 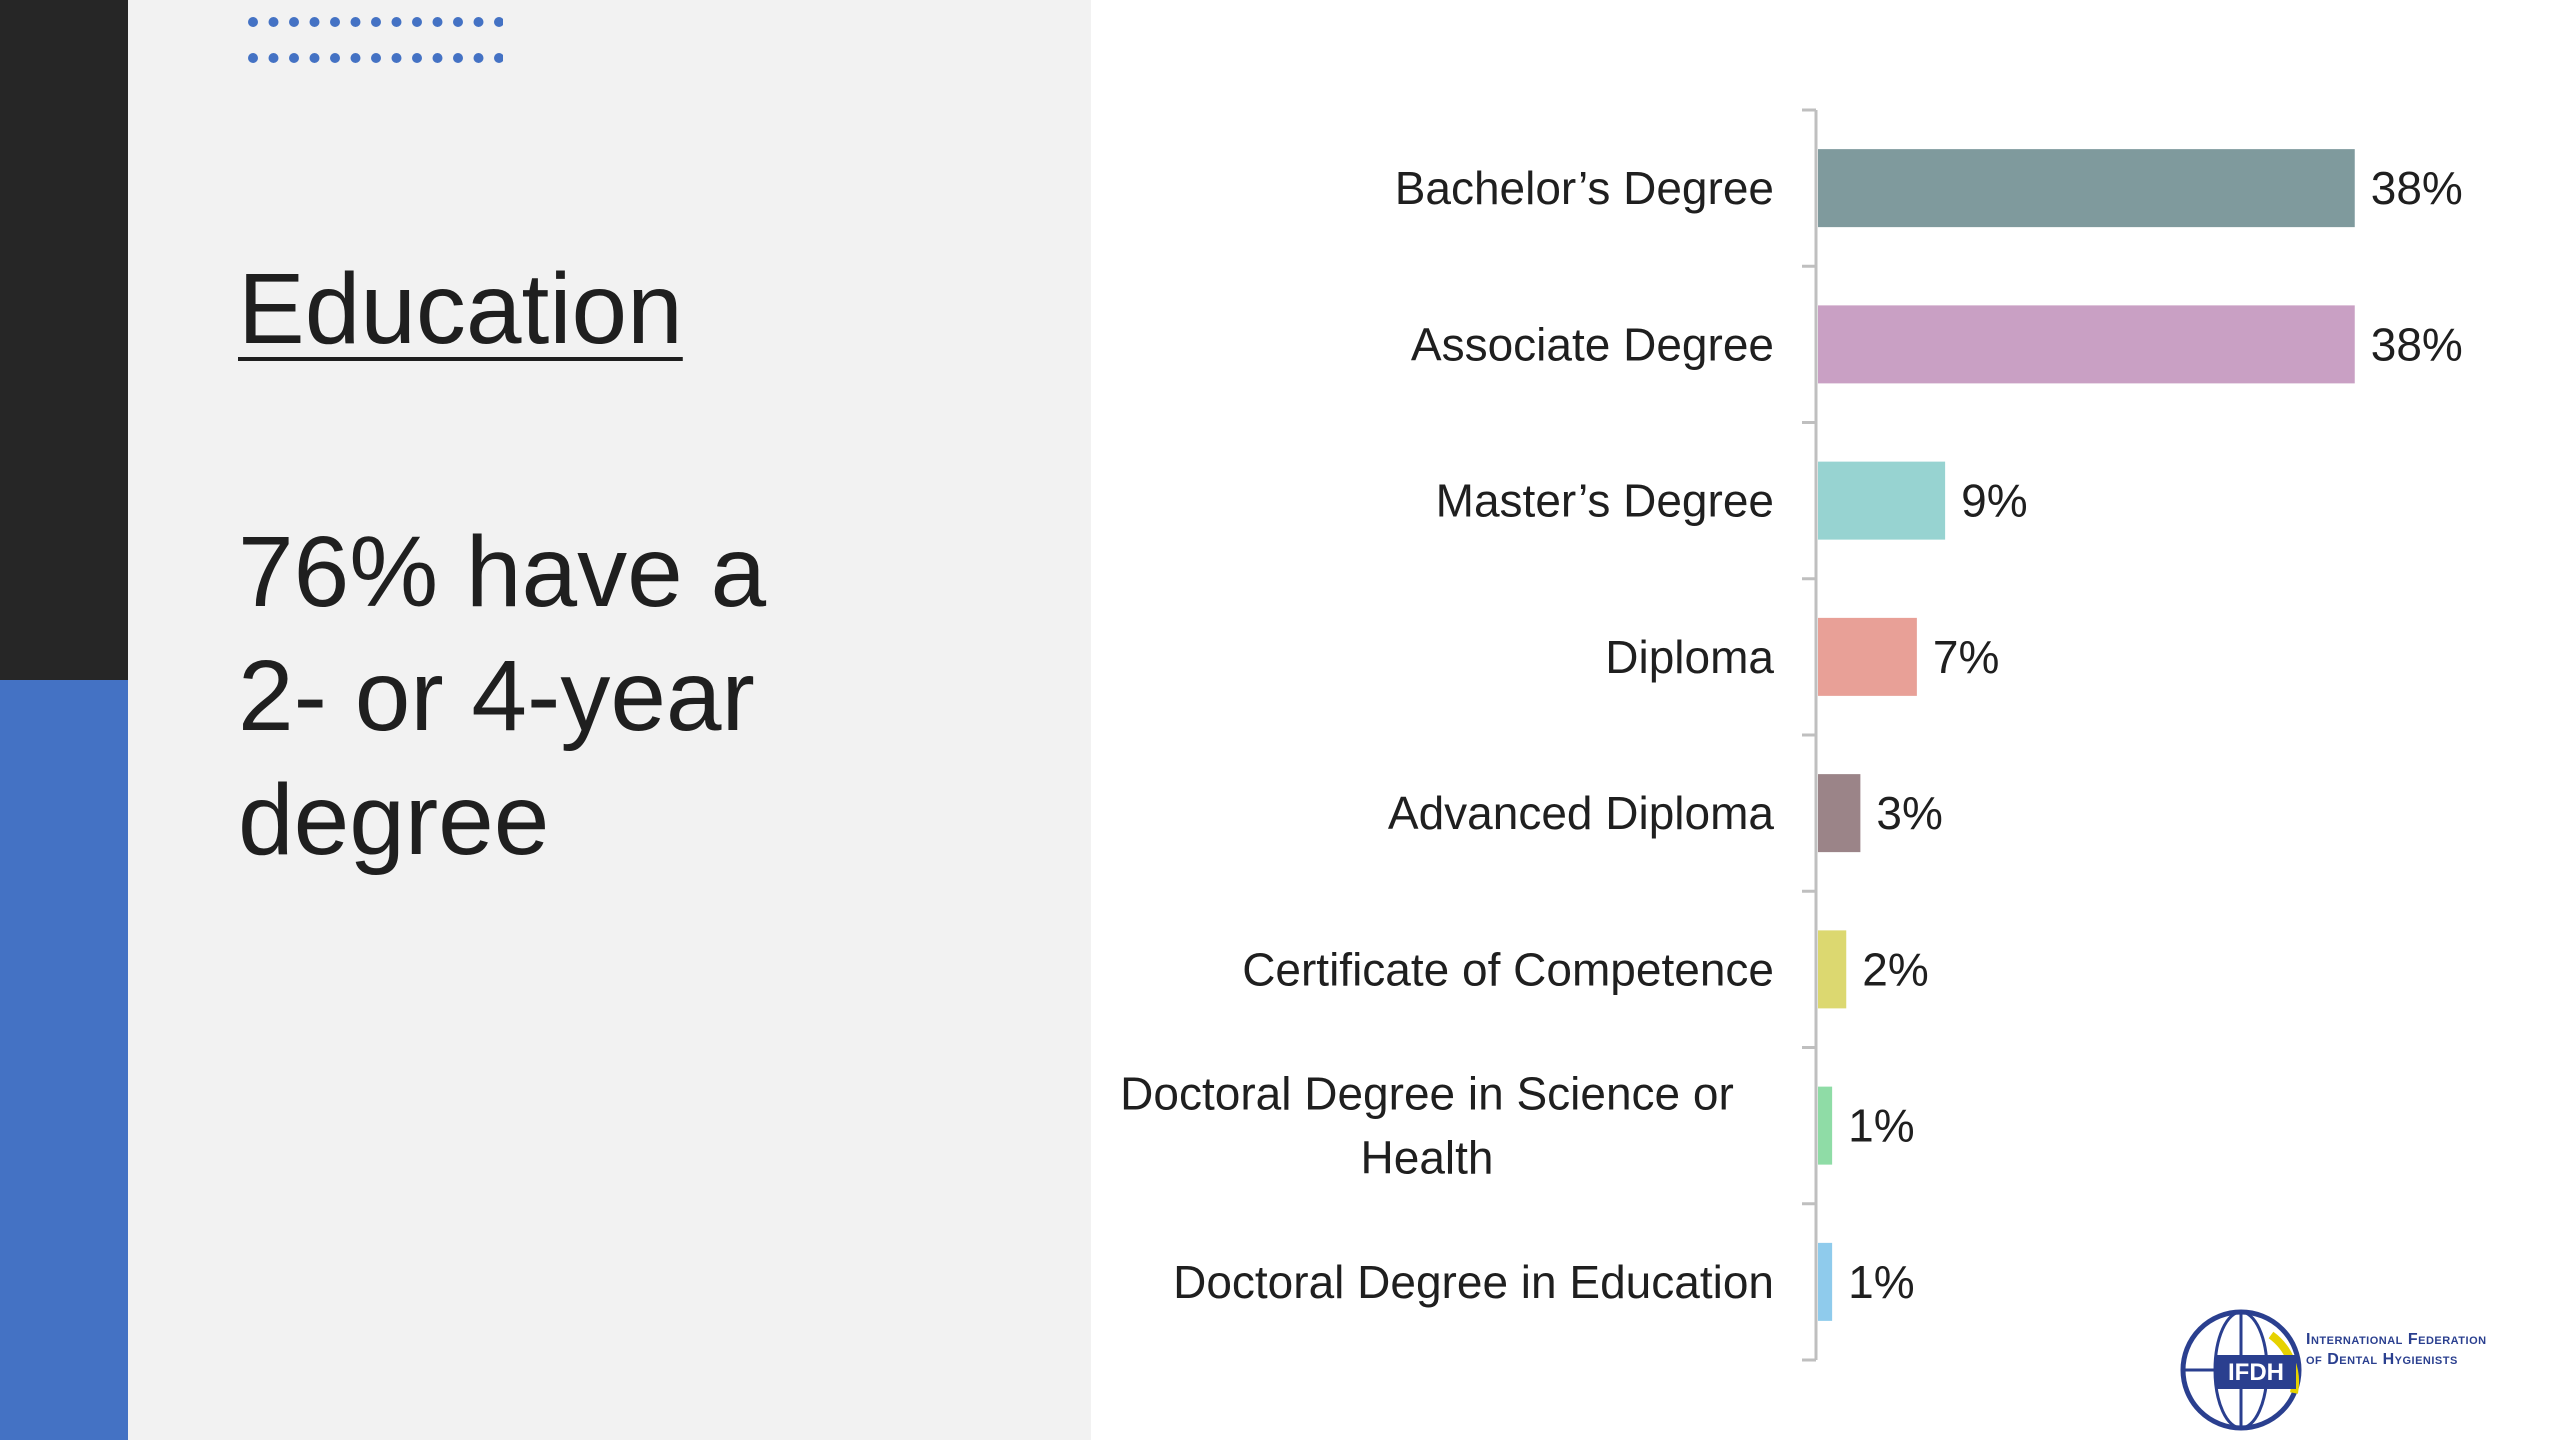 What do you see at coordinates (2396, 1339) in the screenshot?
I see `logo-line-1: International Federation` at bounding box center [2396, 1339].